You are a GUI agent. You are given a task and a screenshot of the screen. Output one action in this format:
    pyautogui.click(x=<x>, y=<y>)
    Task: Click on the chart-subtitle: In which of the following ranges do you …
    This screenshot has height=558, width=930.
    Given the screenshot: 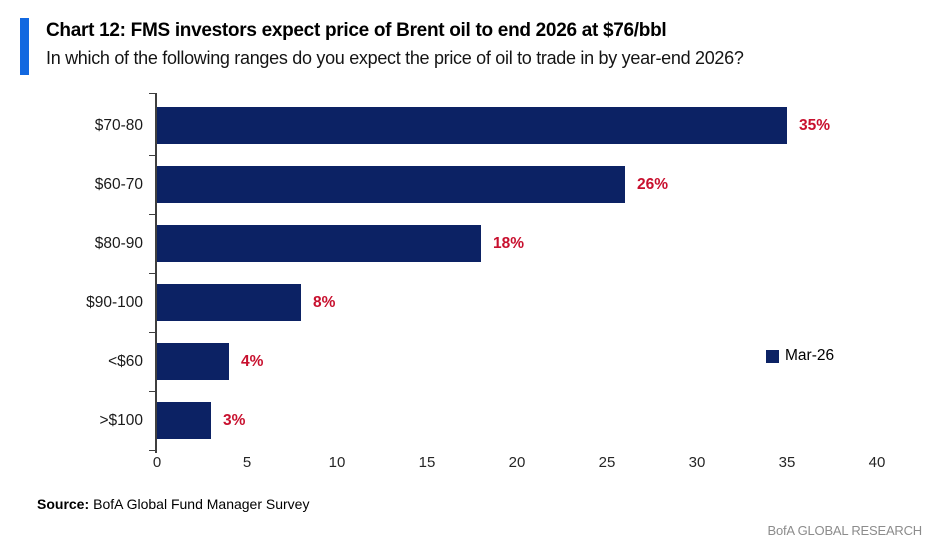 What is the action you would take?
    pyautogui.click(x=395, y=58)
    